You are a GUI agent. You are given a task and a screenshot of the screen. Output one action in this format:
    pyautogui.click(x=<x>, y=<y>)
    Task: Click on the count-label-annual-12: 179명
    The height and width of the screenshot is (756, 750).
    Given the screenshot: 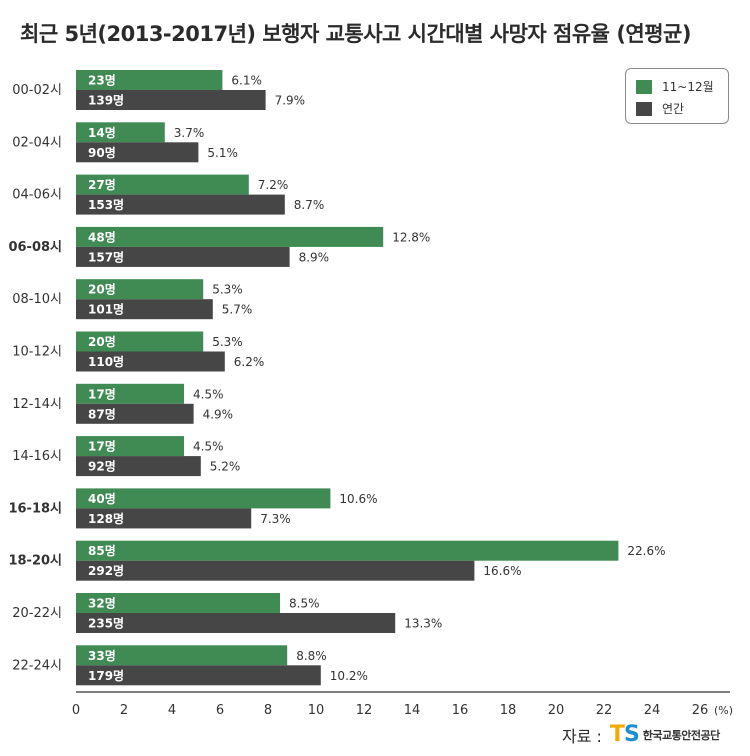 What is the action you would take?
    pyautogui.click(x=106, y=676)
    